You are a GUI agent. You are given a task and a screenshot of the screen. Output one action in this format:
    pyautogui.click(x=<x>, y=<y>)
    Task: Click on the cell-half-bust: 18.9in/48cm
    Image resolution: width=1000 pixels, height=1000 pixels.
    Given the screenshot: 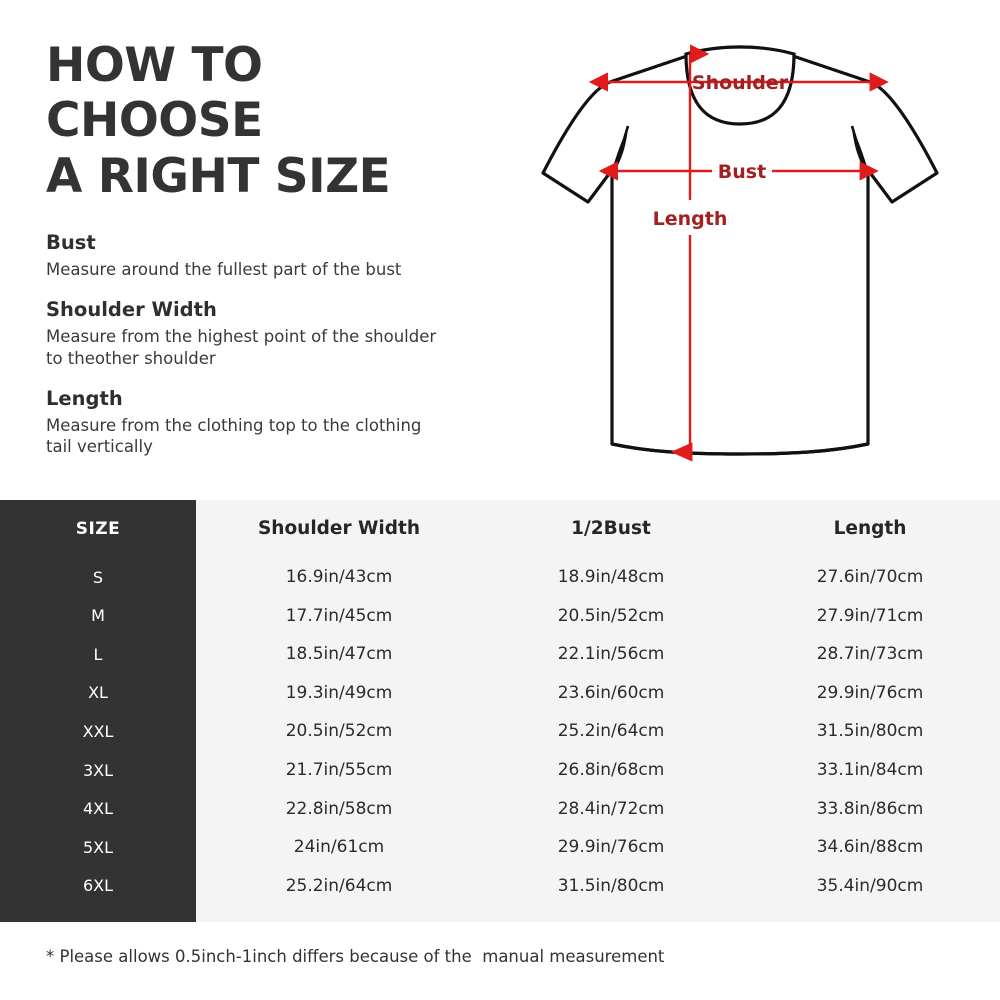 What is the action you would take?
    pyautogui.click(x=611, y=577)
    